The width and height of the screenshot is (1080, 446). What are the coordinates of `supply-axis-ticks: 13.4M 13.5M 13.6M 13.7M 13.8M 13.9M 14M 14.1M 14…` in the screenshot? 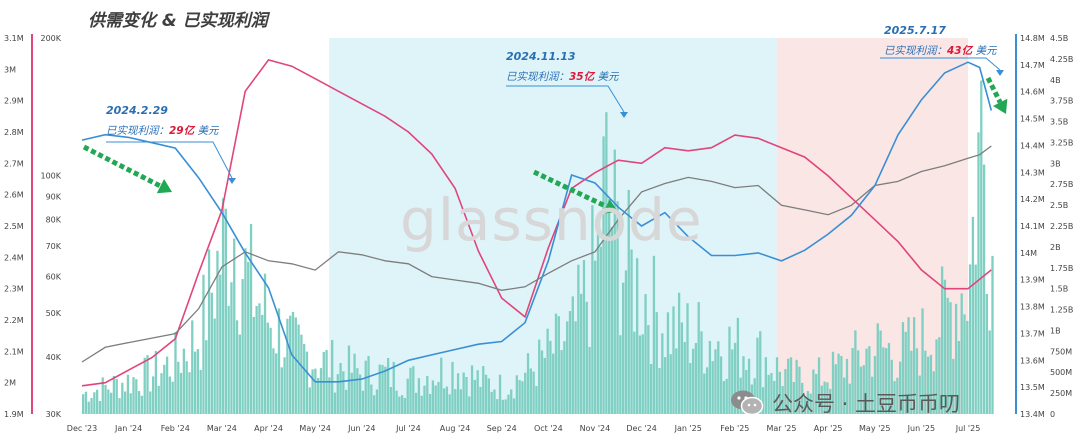 It's located at (1032, 226).